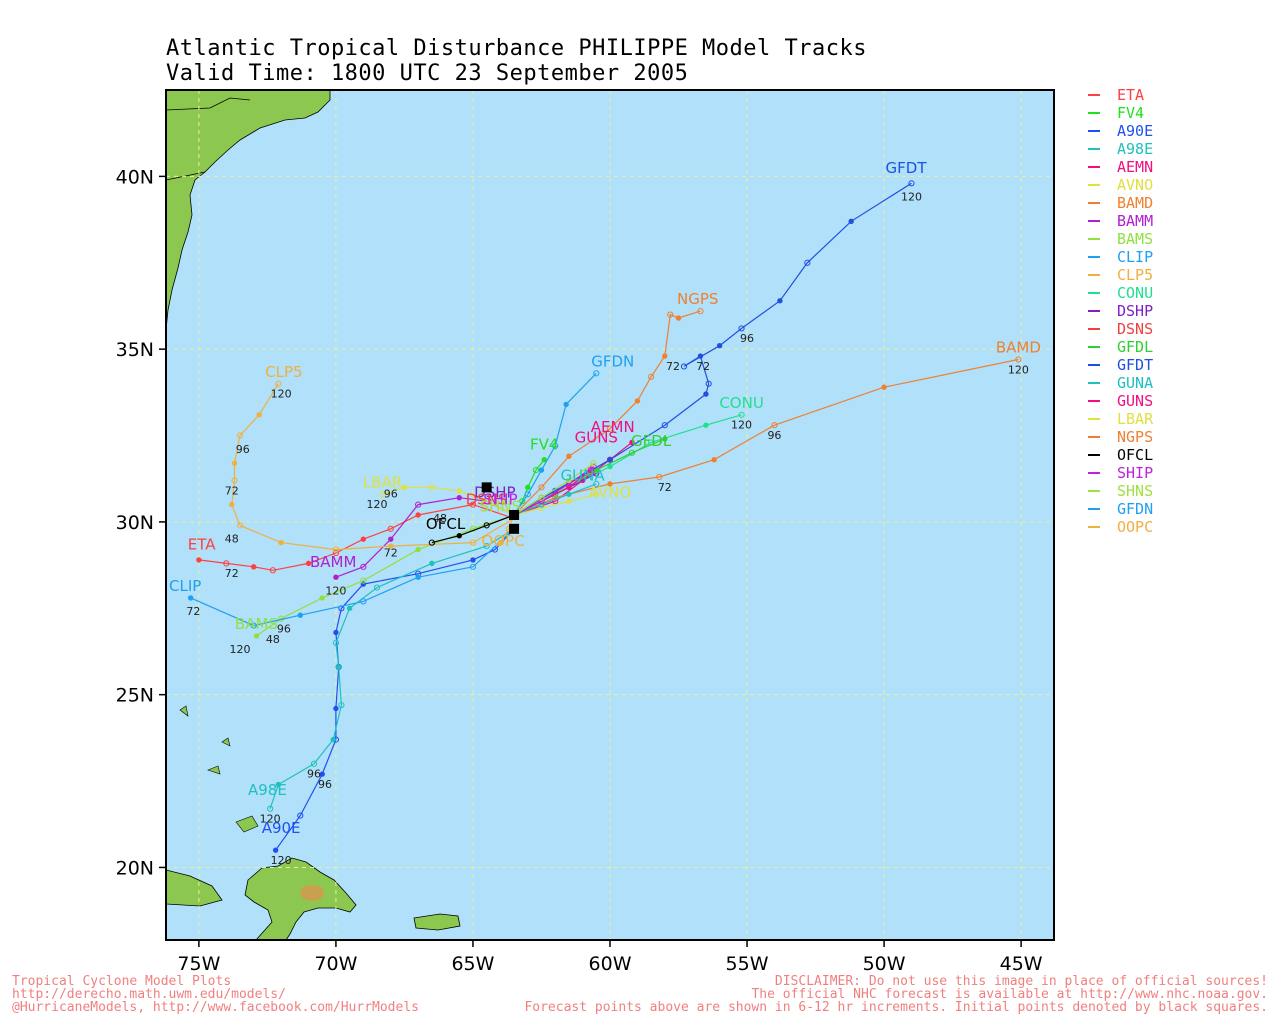 The image size is (1280, 1024). I want to click on track-clip, so click(351, 578).